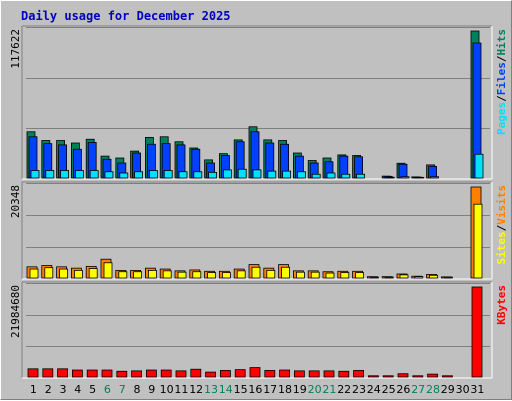 This screenshot has height=401, width=512. Describe the element at coordinates (344, 389) in the screenshot. I see `x-axis-day-label: 22` at that location.